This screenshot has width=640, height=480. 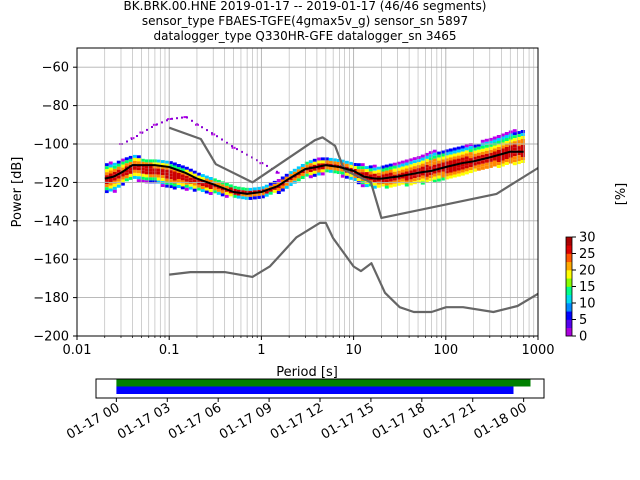 I want to click on y-tick-label: −80, so click(x=55, y=106).